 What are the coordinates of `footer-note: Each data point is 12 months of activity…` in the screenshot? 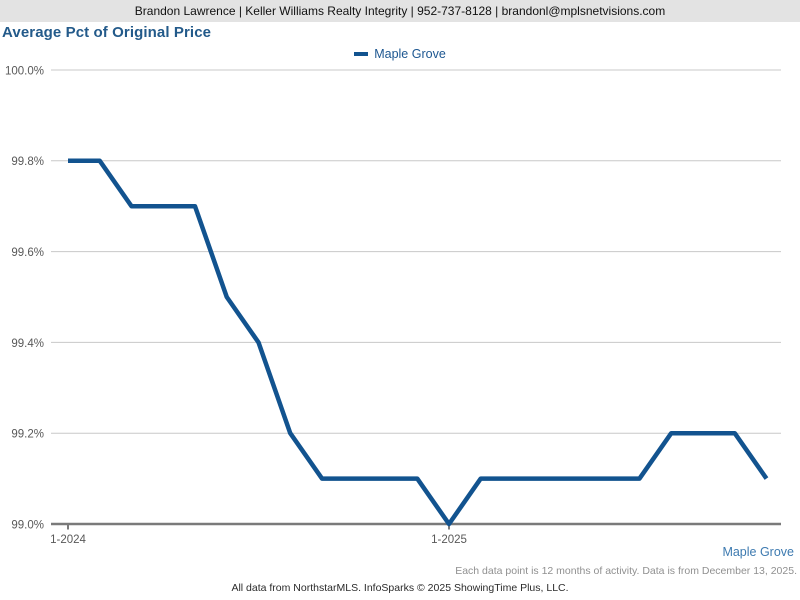 It's located at (626, 571).